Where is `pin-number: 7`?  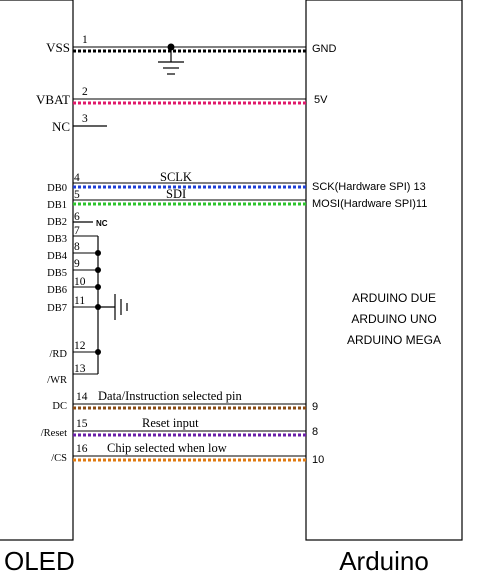 pin-number: 7 is located at coordinates (77, 231).